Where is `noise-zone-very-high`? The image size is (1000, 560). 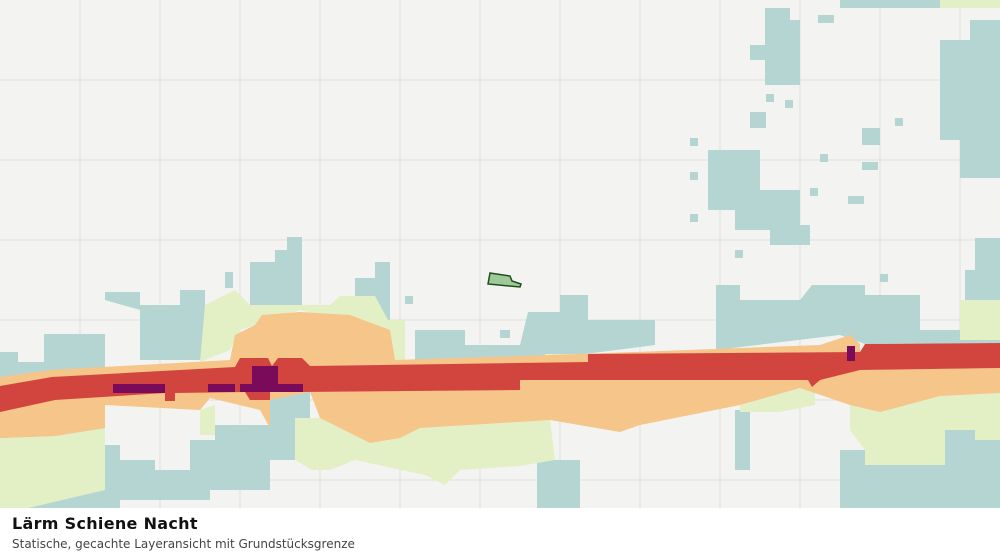
noise-zone-very-high is located at coordinates (500, 377).